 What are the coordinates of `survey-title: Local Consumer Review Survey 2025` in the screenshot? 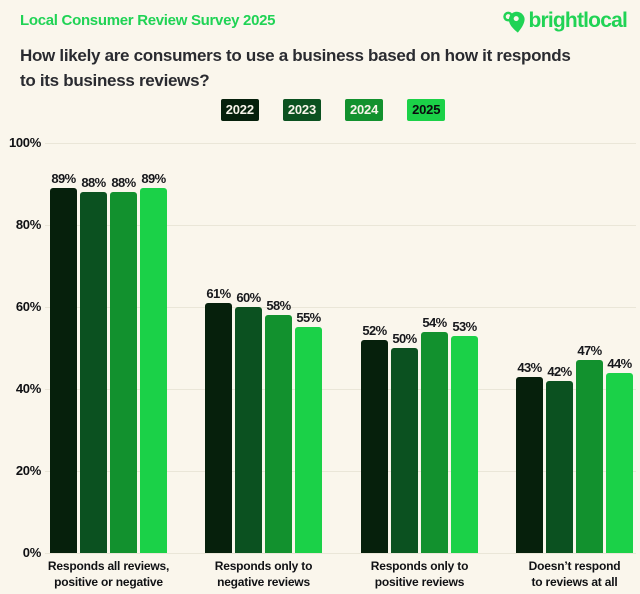 It's located at (148, 20).